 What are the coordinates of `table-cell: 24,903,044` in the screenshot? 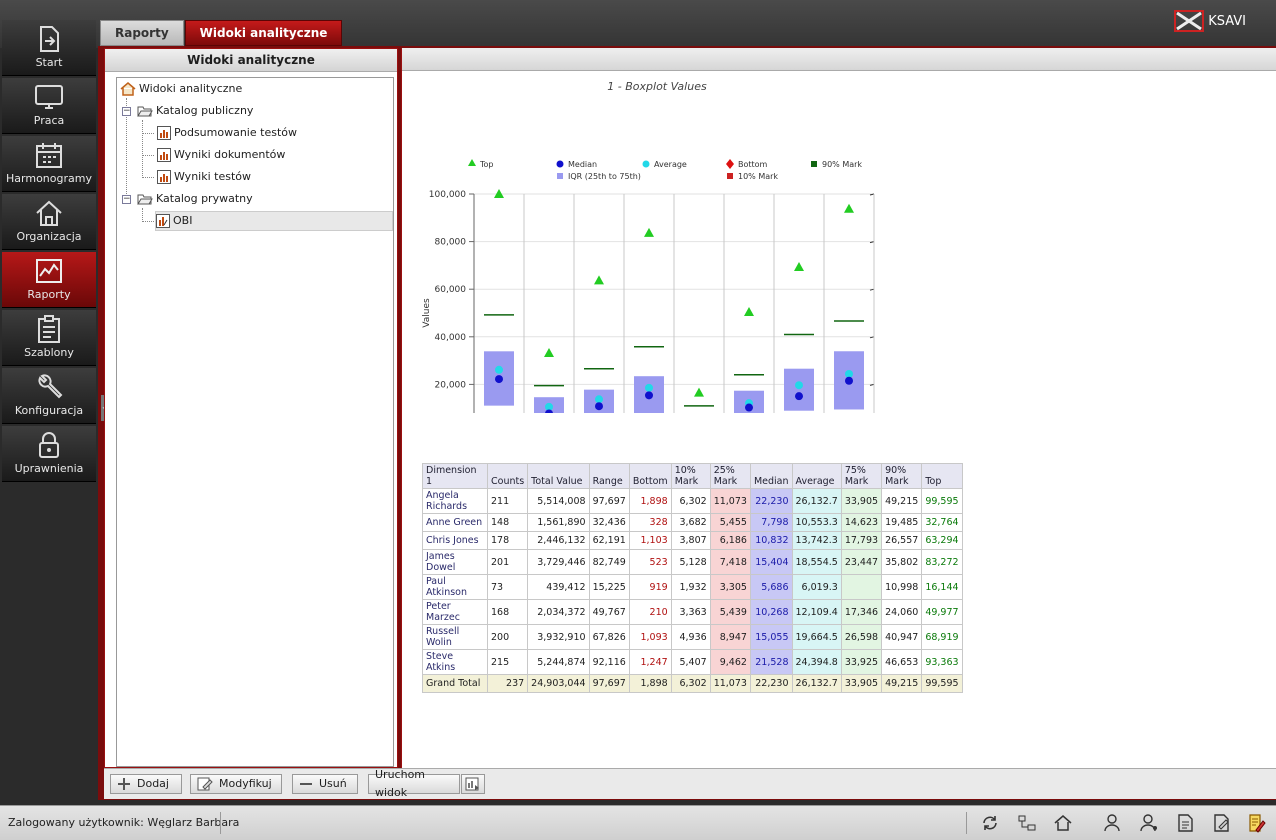 It's located at (558, 683).